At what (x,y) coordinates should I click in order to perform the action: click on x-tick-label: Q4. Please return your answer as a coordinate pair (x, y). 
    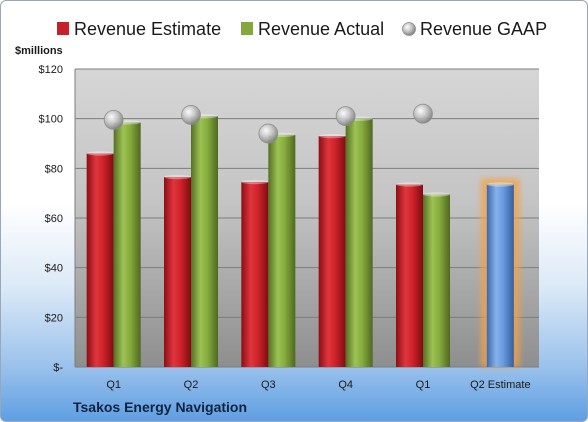
    Looking at the image, I should click on (345, 385).